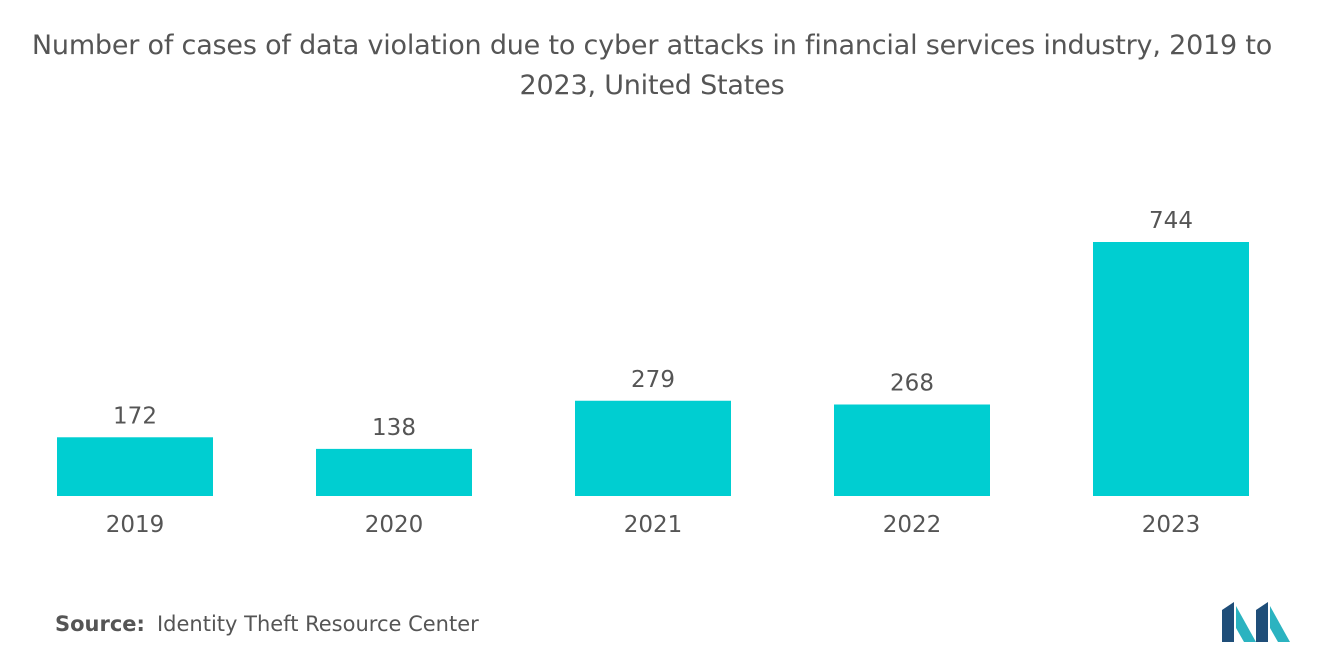 This screenshot has width=1320, height=665. I want to click on x-tick-label-2019: 2019, so click(135, 525).